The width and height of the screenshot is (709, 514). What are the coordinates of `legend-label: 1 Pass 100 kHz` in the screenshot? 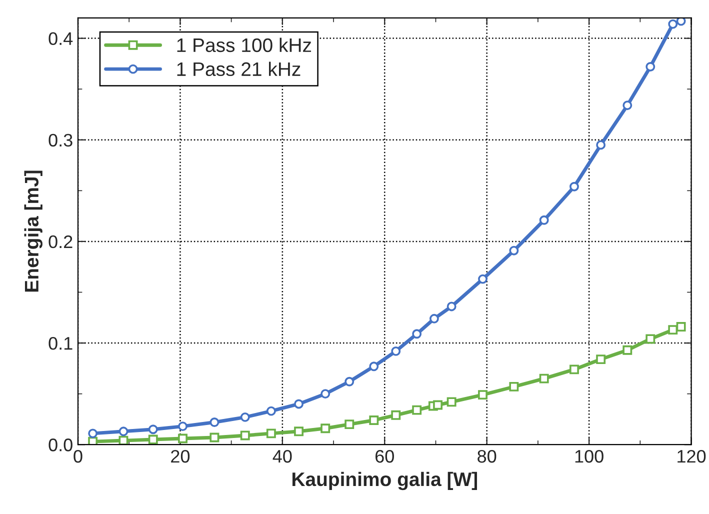 It's located at (244, 45).